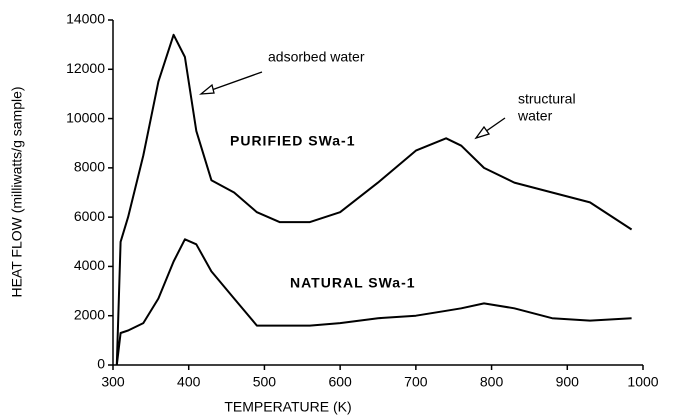 The image size is (676, 419). Describe the element at coordinates (89, 216) in the screenshot. I see `y-tick-label: 6000` at that location.